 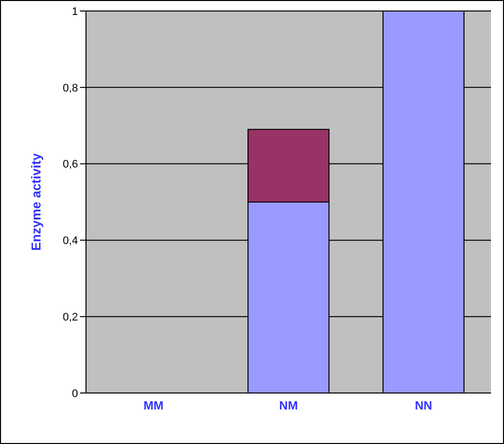 What do you see at coordinates (75, 12) in the screenshot?
I see `y-tick-label: 1` at bounding box center [75, 12].